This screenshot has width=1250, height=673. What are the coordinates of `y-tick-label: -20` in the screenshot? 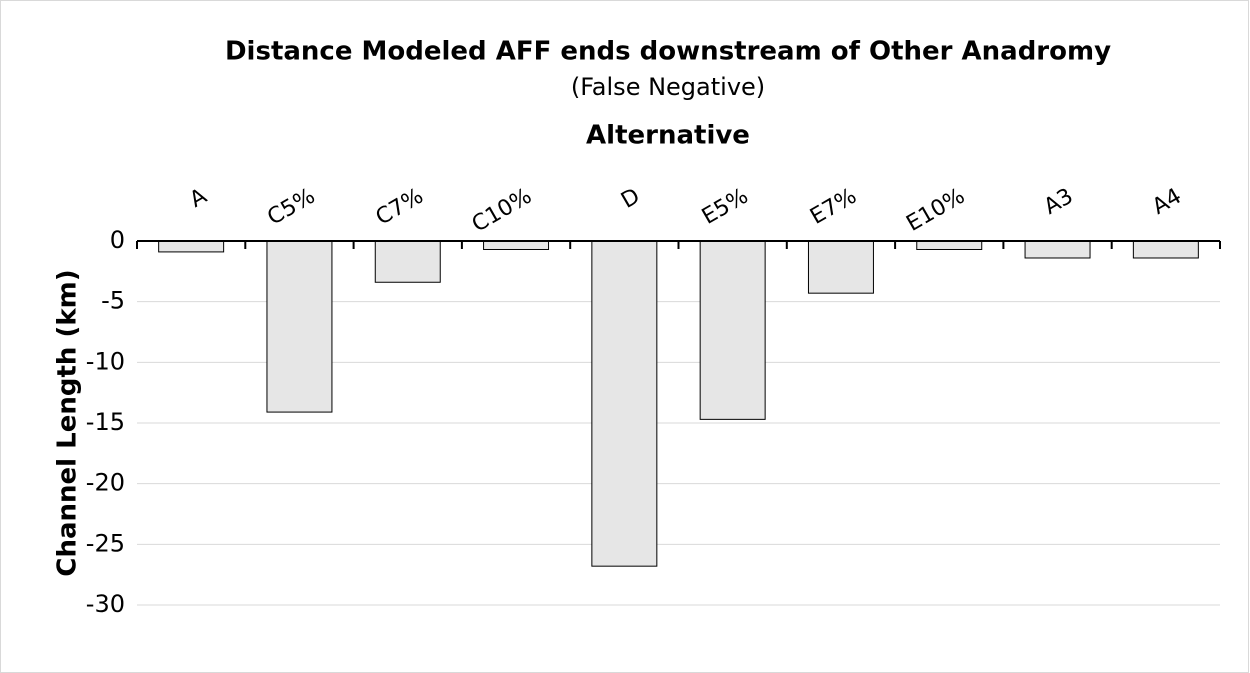 It's located at (105, 483).